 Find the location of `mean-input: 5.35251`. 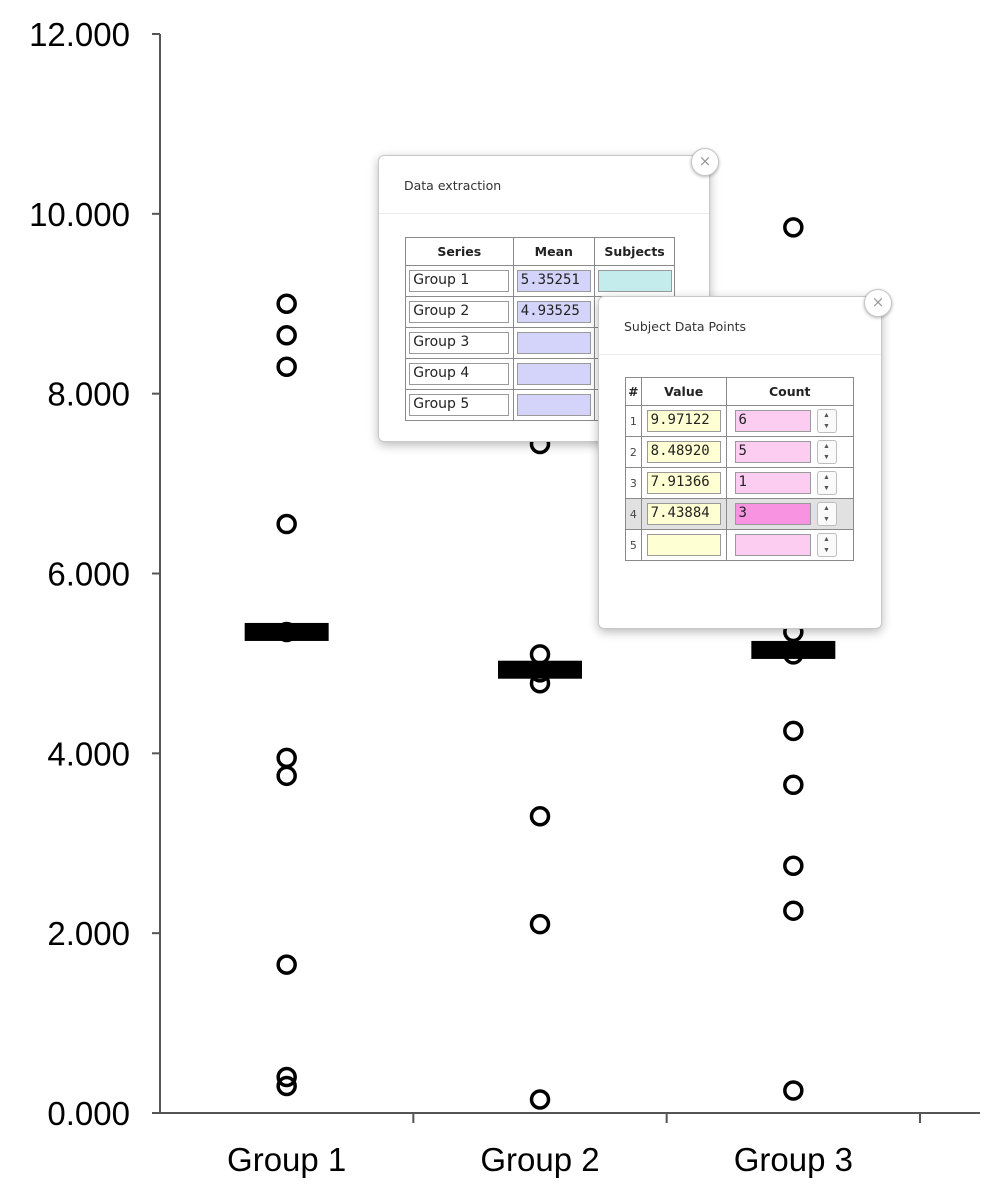

mean-input: 5.35251 is located at coordinates (553, 281).